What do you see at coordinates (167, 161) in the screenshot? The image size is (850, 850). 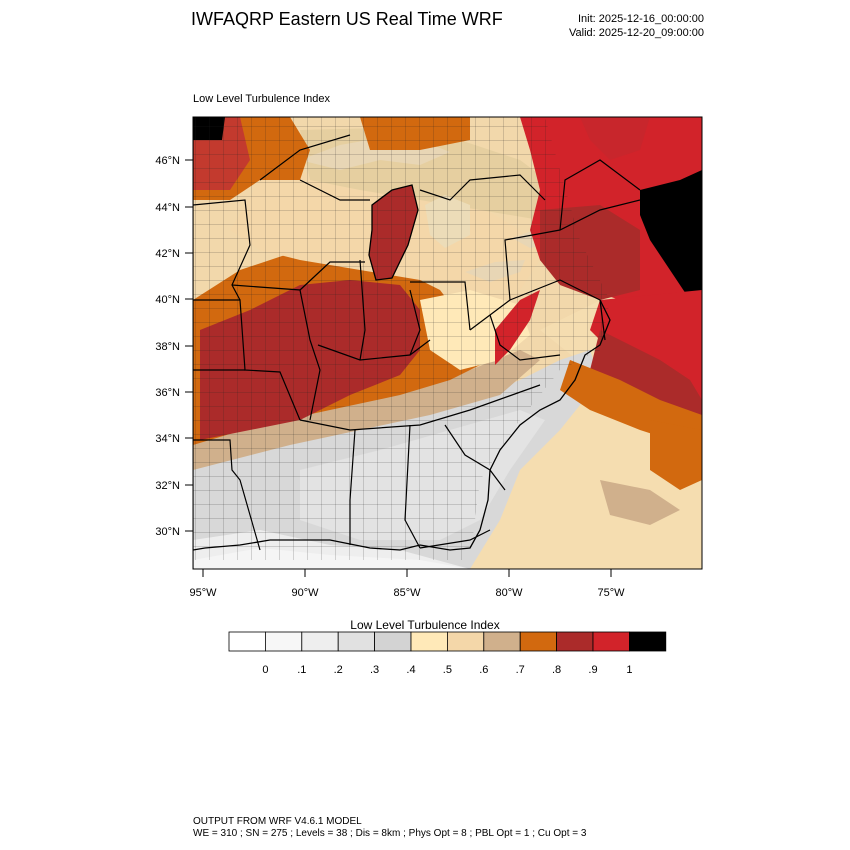 I see `lat-label: 46°N` at bounding box center [167, 161].